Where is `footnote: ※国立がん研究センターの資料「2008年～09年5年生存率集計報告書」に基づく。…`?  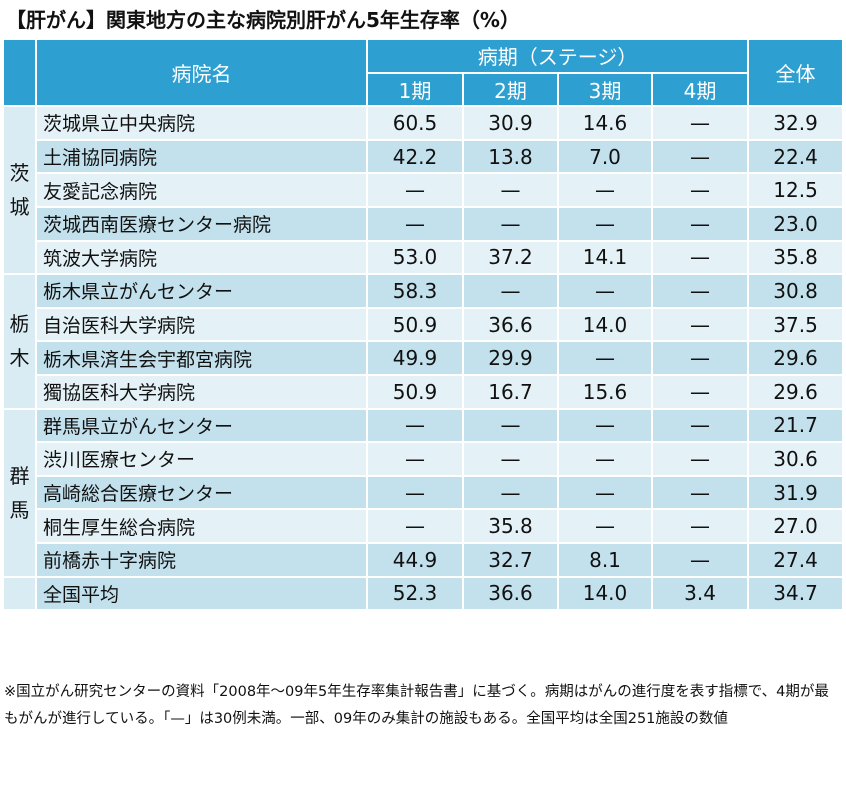
footnote: ※国立がん研究センターの資料「2008年～09年5年生存率集計報告書」に基づく。… is located at coordinates (416, 705).